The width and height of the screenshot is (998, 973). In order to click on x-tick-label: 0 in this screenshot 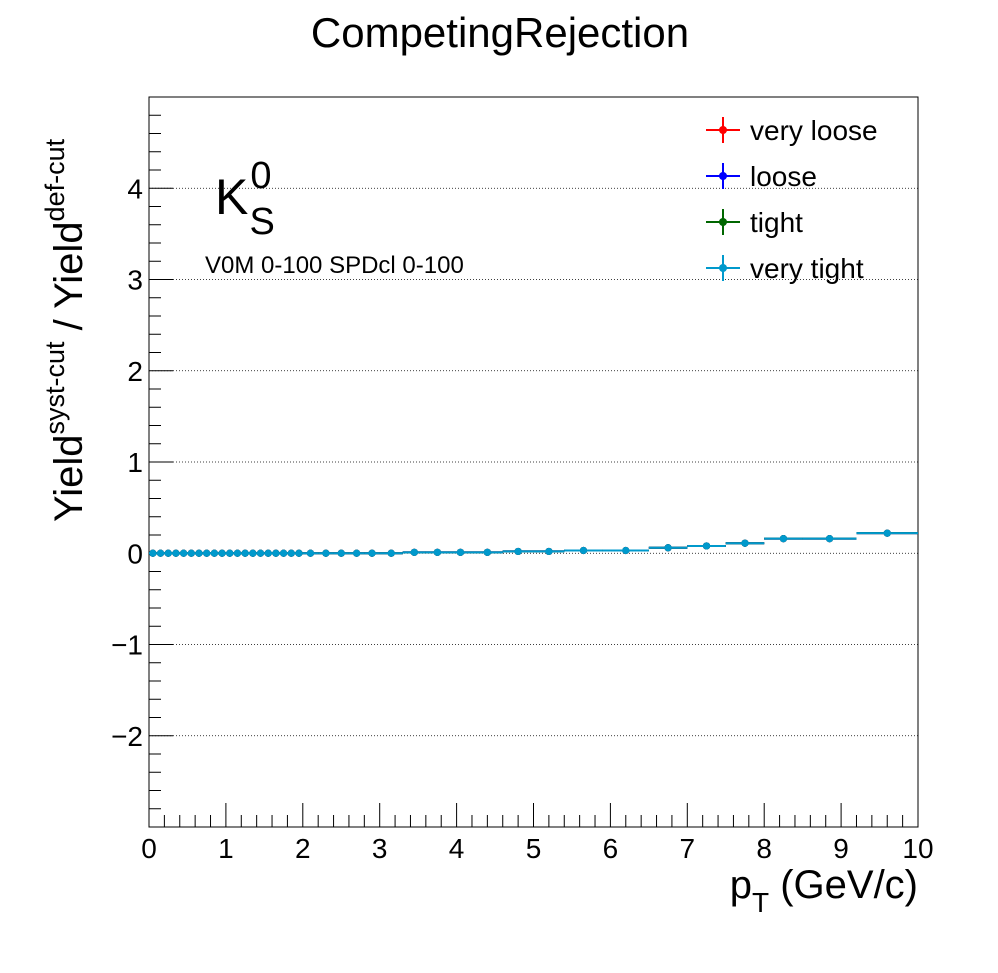, I will do `click(149, 848)`.